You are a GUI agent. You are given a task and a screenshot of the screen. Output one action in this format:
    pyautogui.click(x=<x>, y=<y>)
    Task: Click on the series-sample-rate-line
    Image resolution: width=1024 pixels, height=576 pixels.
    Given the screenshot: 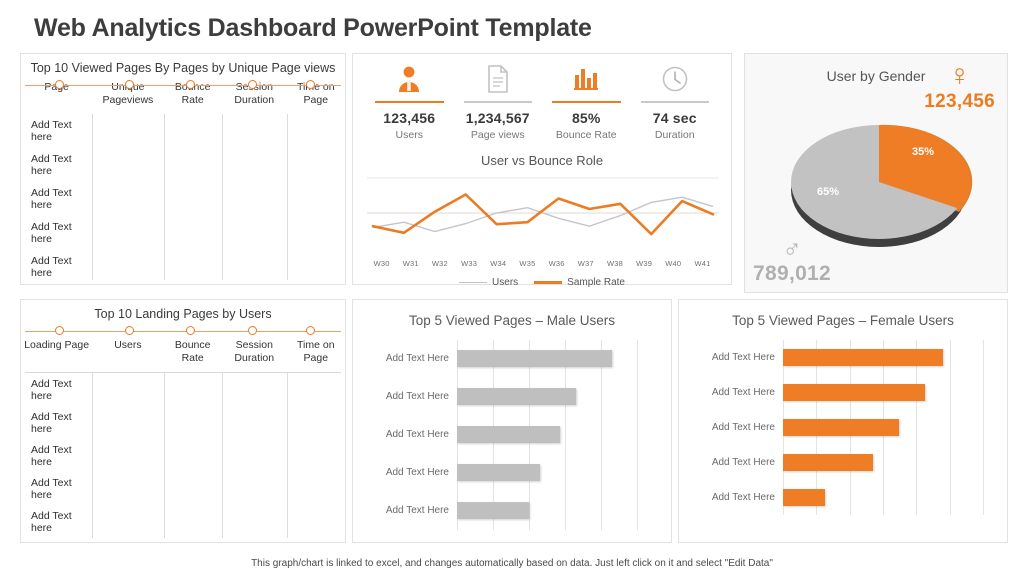 What is the action you would take?
    pyautogui.click(x=543, y=214)
    